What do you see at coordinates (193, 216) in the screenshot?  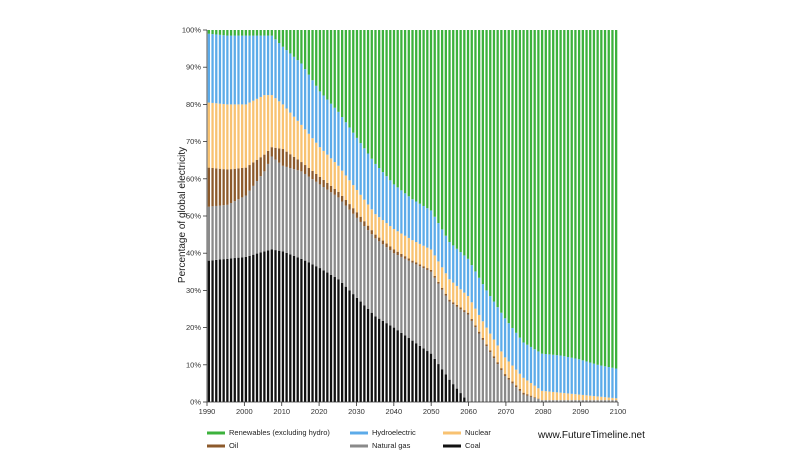 I see `y-tick-label: 50%` at bounding box center [193, 216].